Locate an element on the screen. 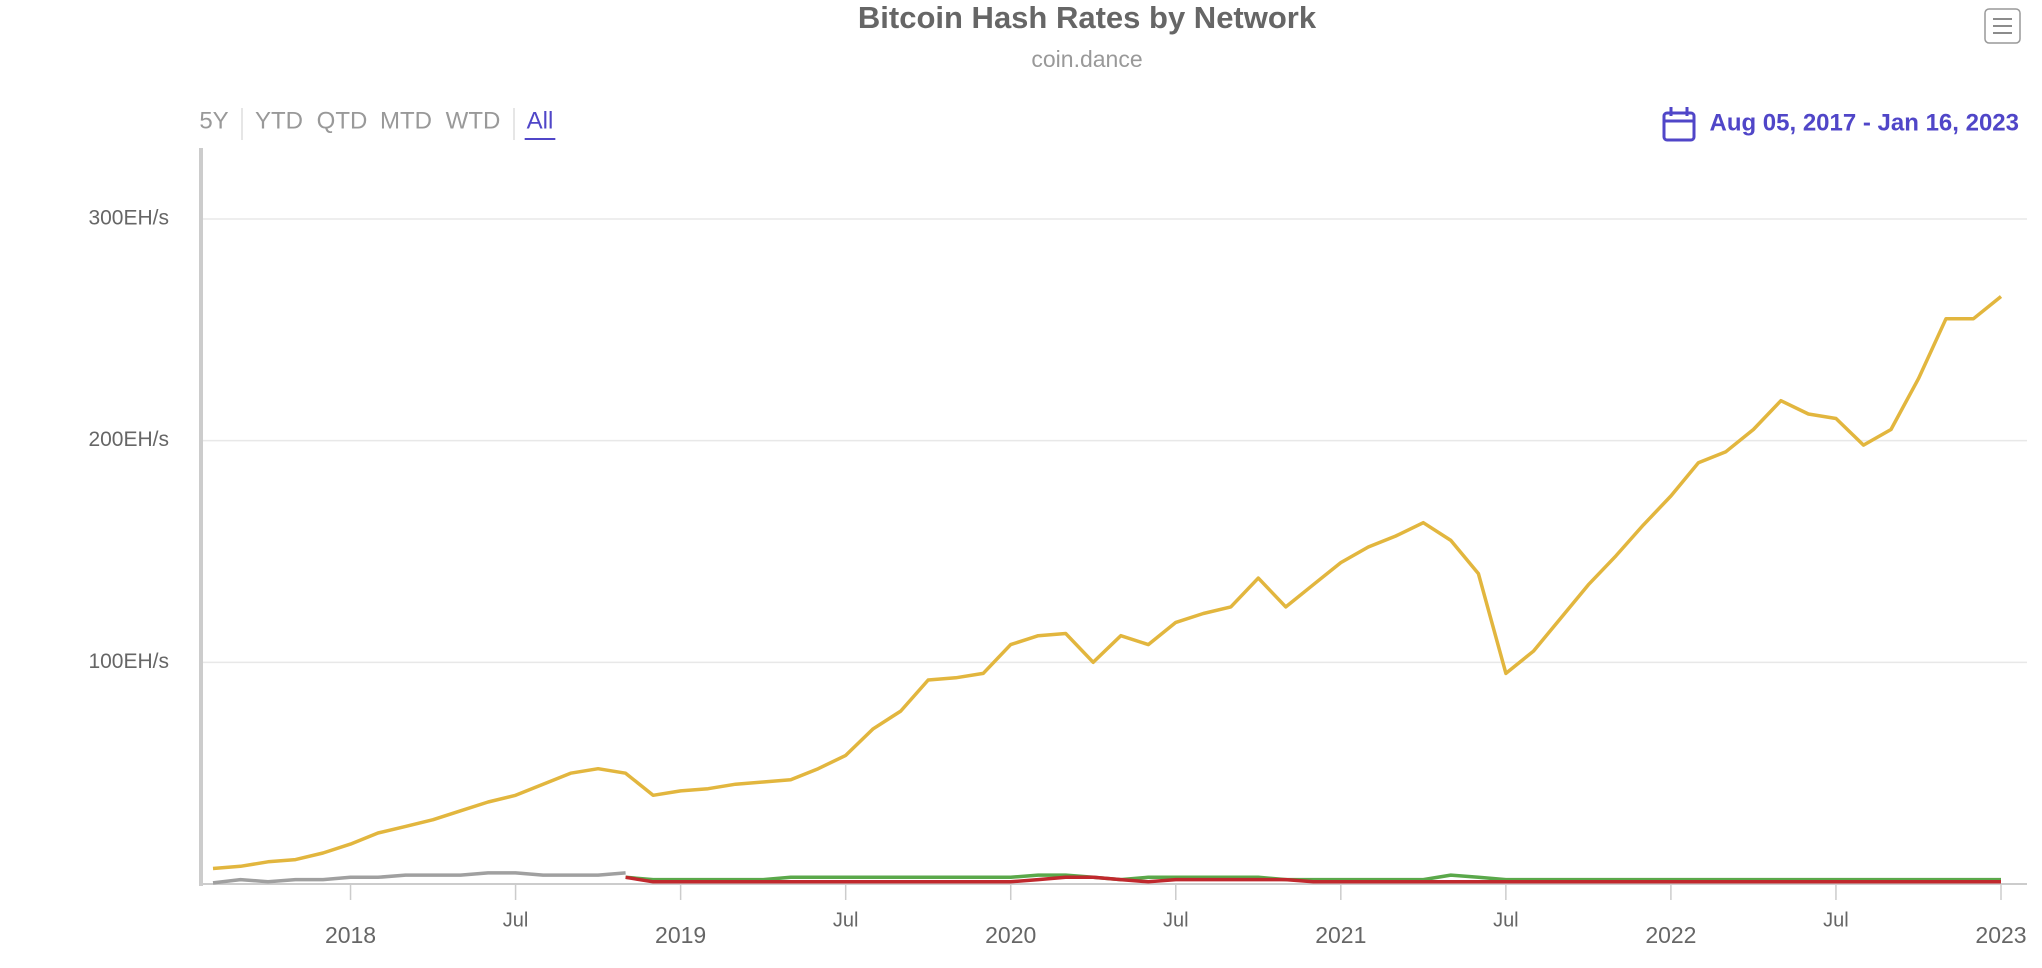  x-tick-label: 2021 is located at coordinates (1340, 935).